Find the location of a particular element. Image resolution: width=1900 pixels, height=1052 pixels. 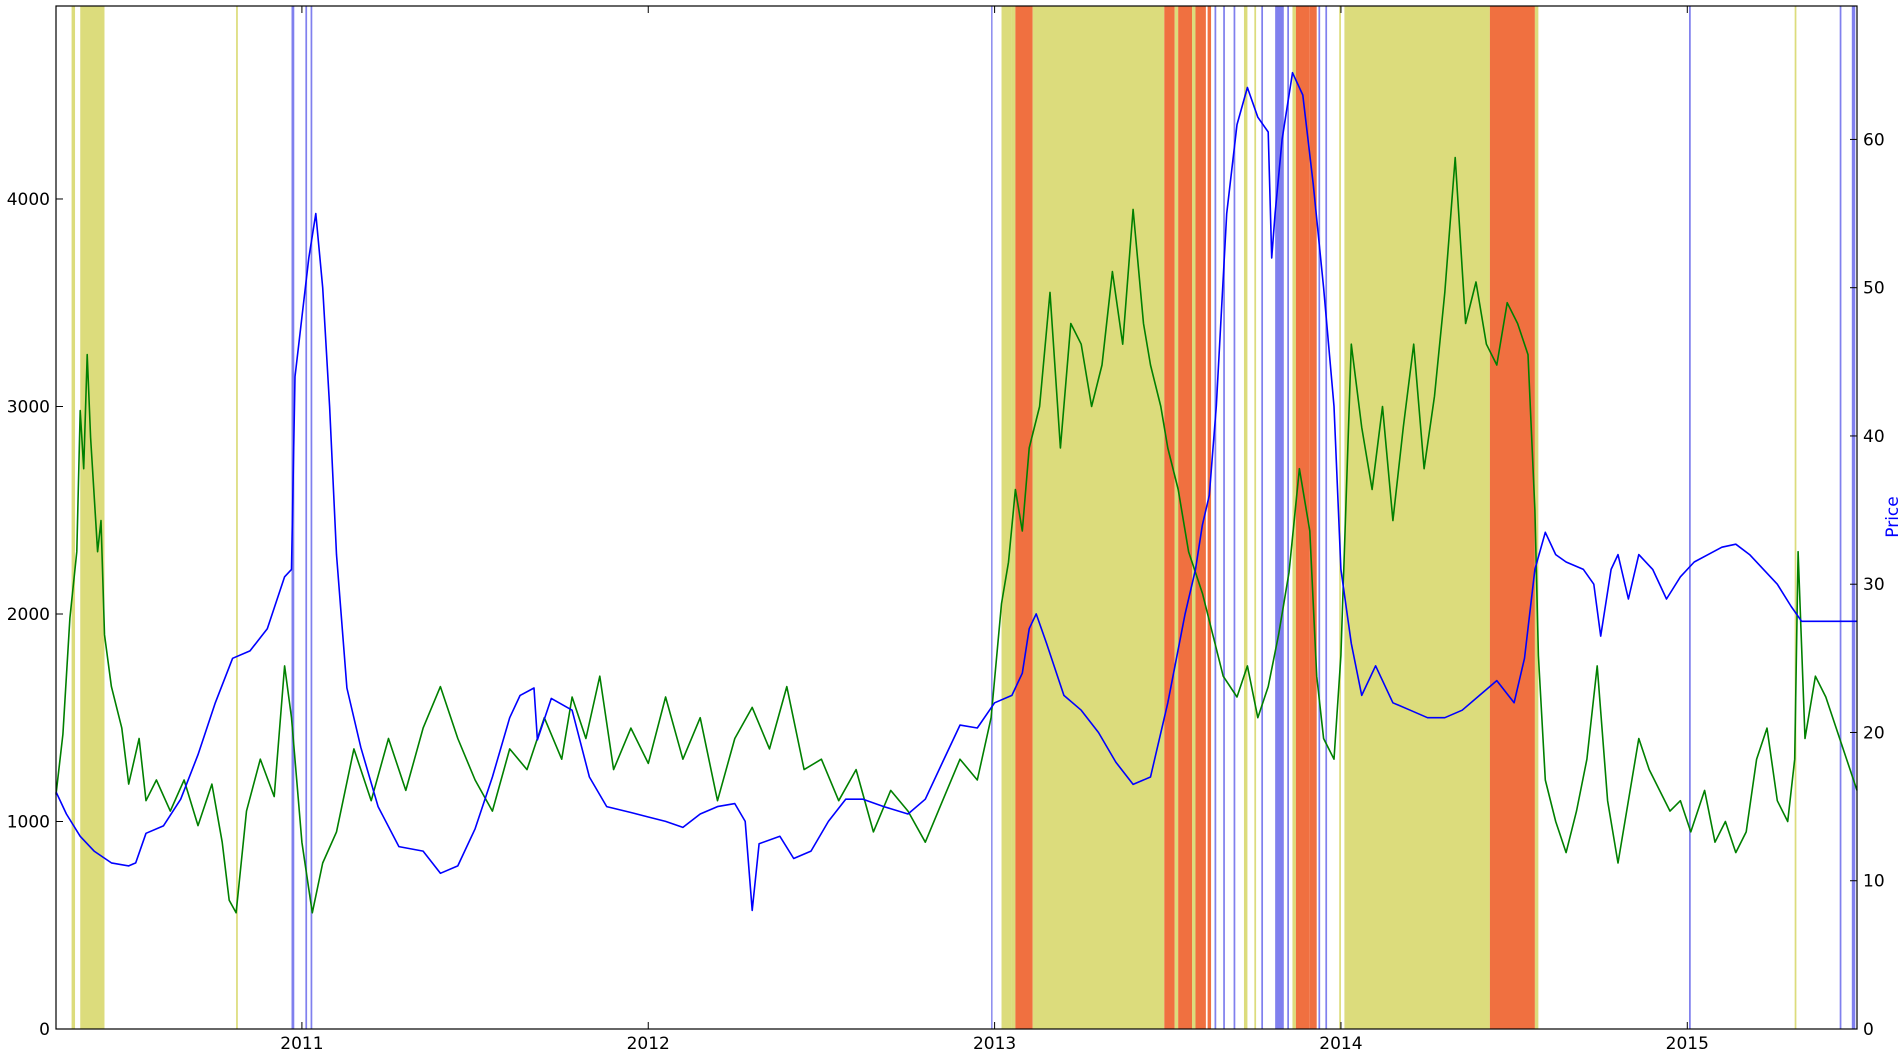

y-right-tick-label: 50 is located at coordinates (1874, 289).